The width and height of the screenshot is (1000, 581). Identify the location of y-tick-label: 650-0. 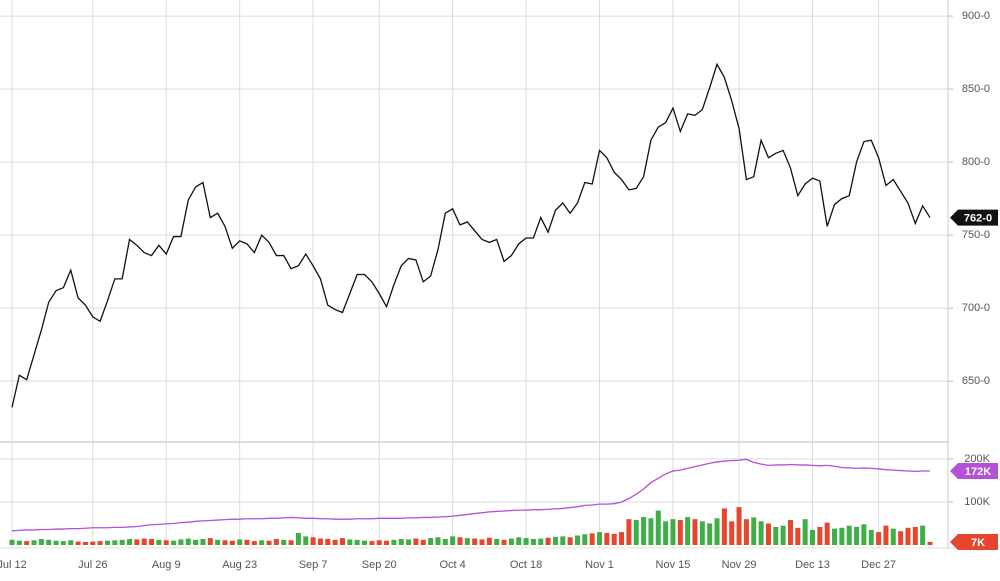
(976, 381).